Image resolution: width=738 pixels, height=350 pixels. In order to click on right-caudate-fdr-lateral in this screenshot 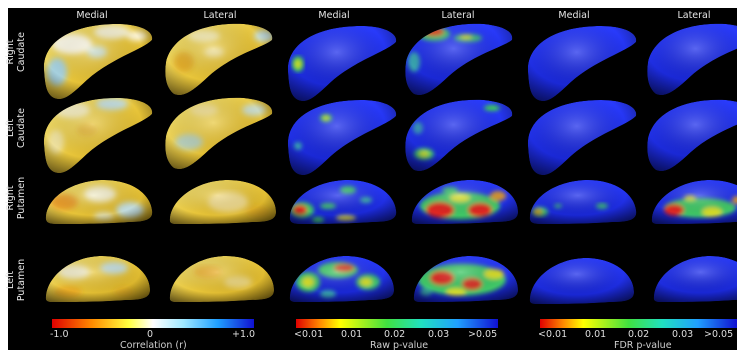, I will do `click(692, 59)`.